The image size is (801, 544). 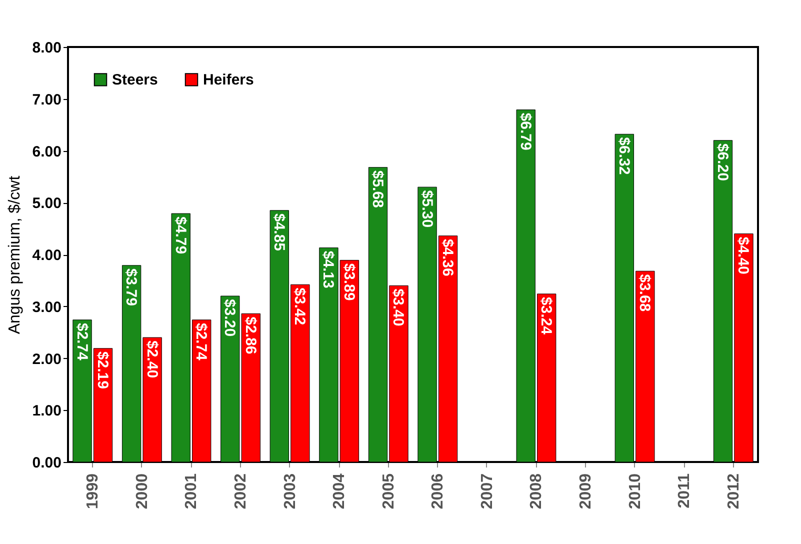 What do you see at coordinates (241, 491) in the screenshot?
I see `x-tick-label: 2002` at bounding box center [241, 491].